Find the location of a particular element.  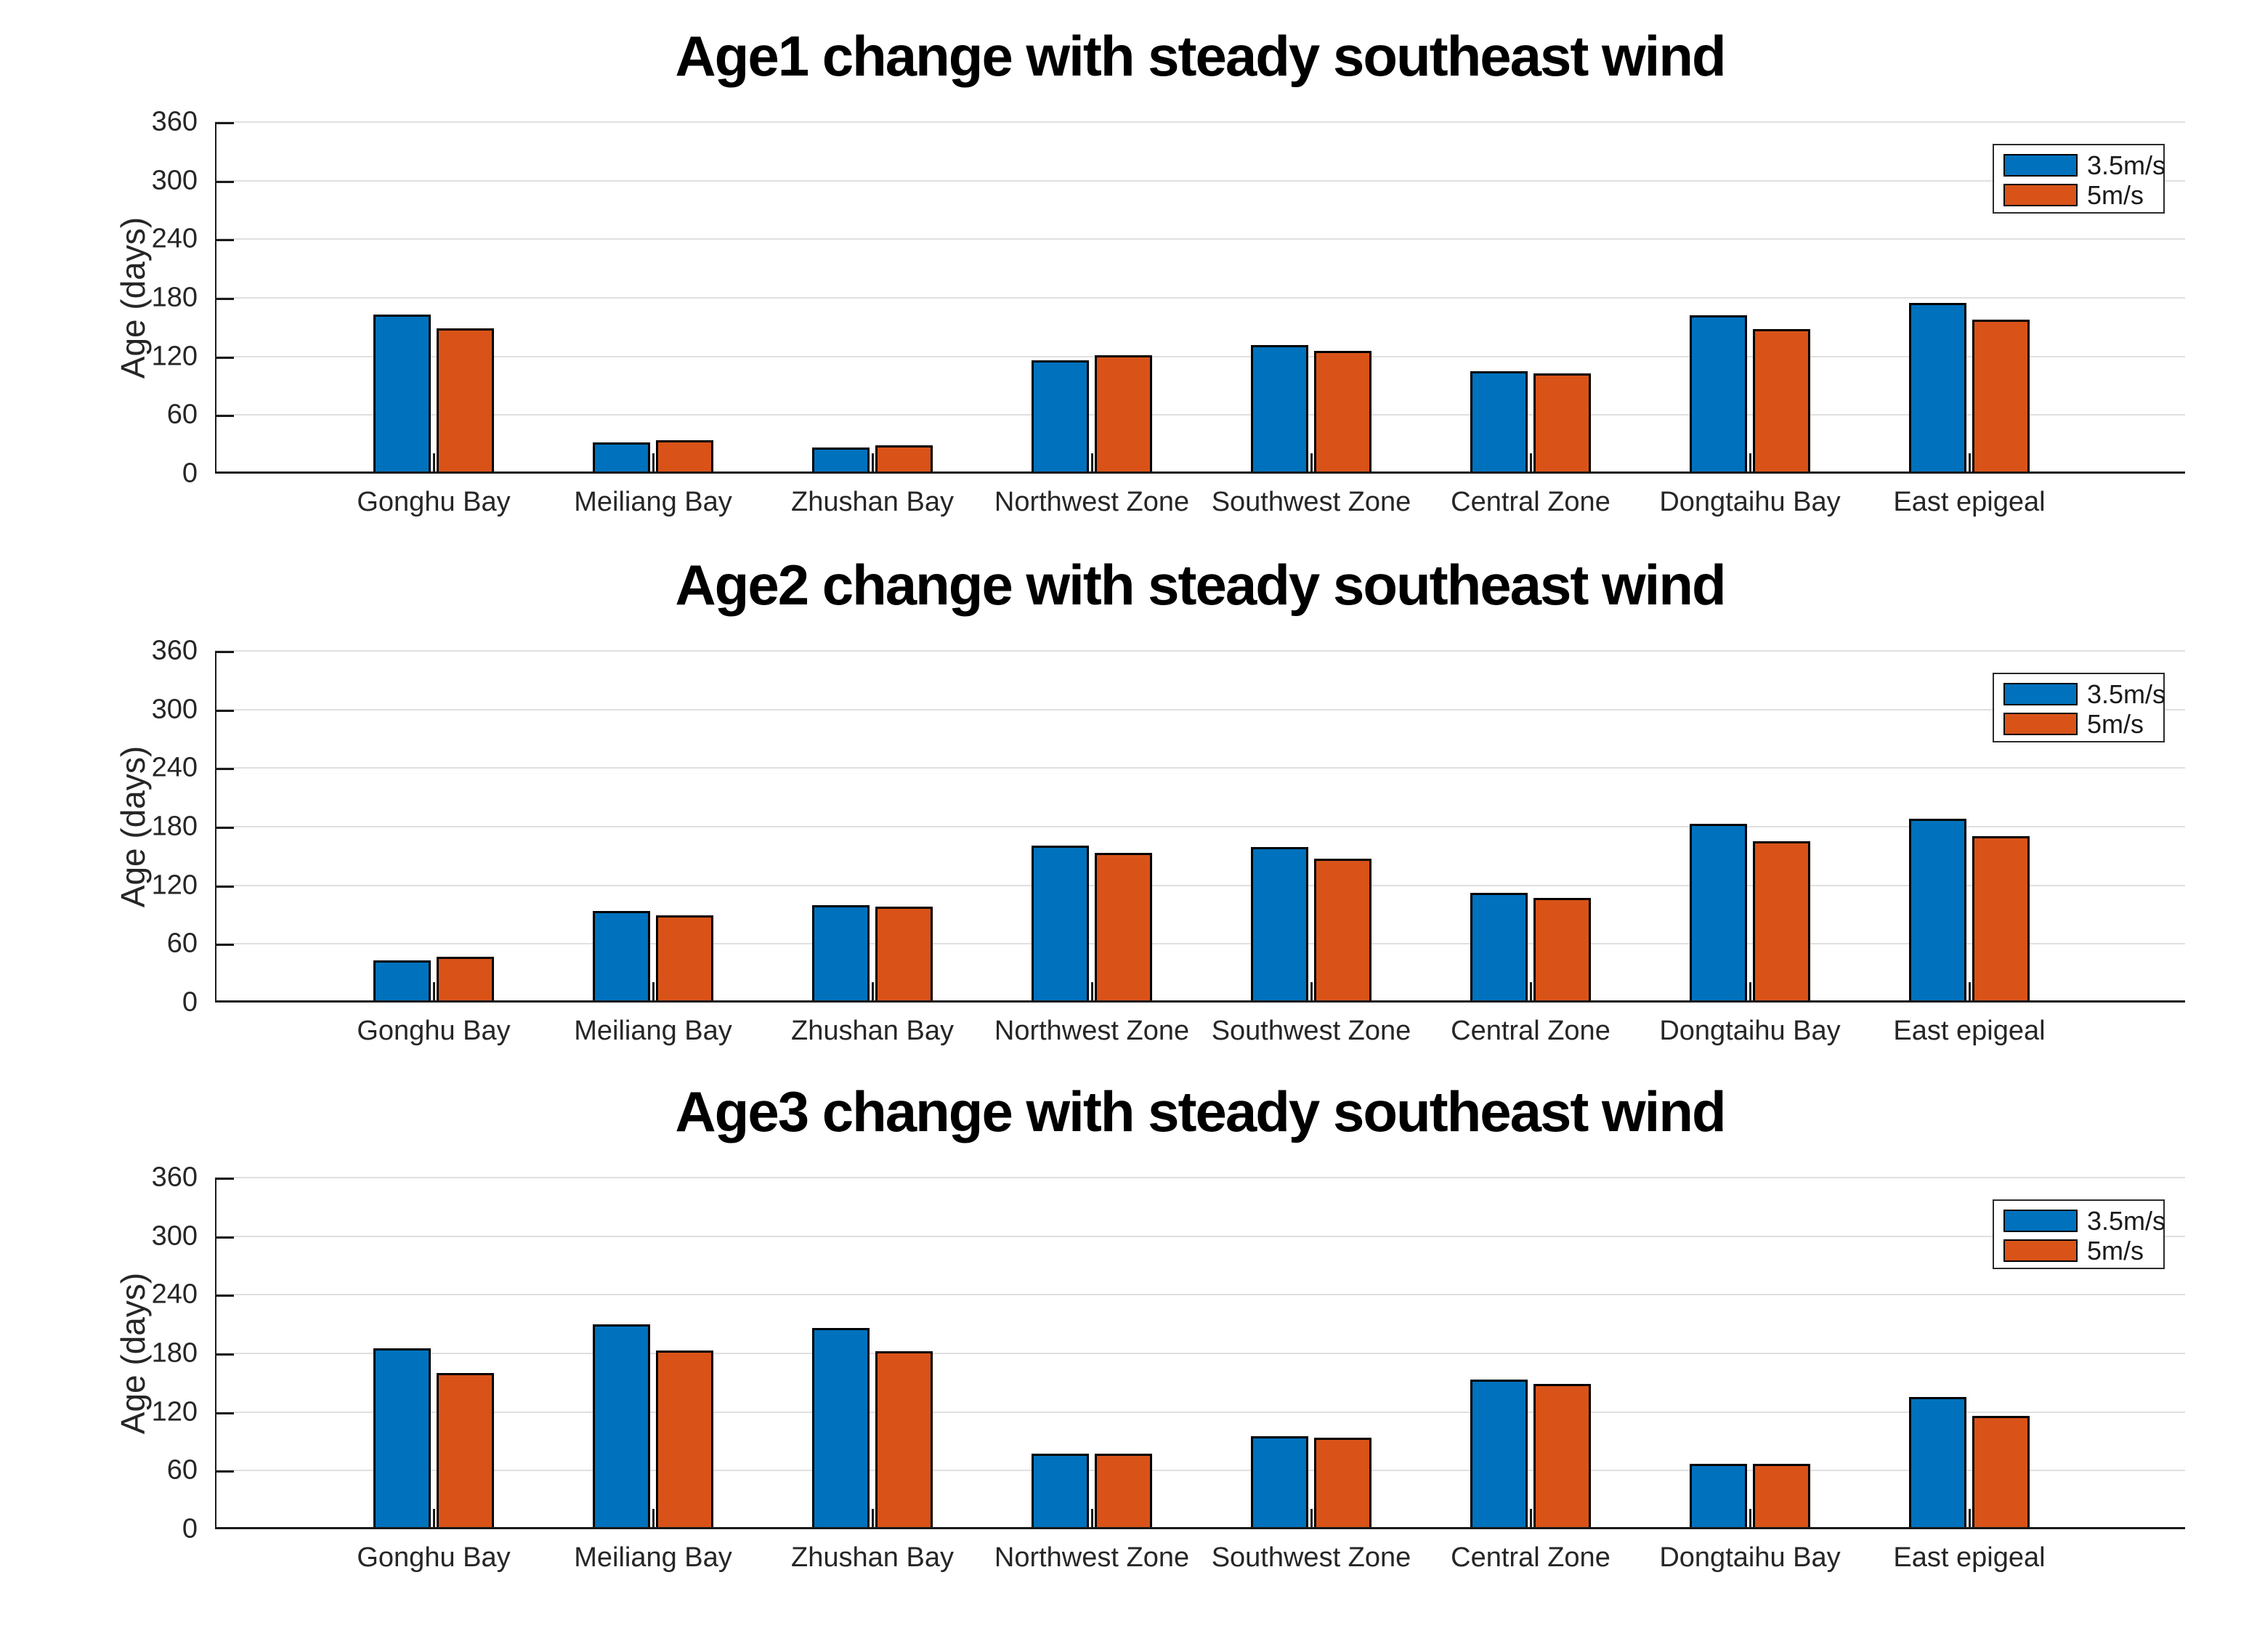

y-tick-label: 180 is located at coordinates (175, 1353).